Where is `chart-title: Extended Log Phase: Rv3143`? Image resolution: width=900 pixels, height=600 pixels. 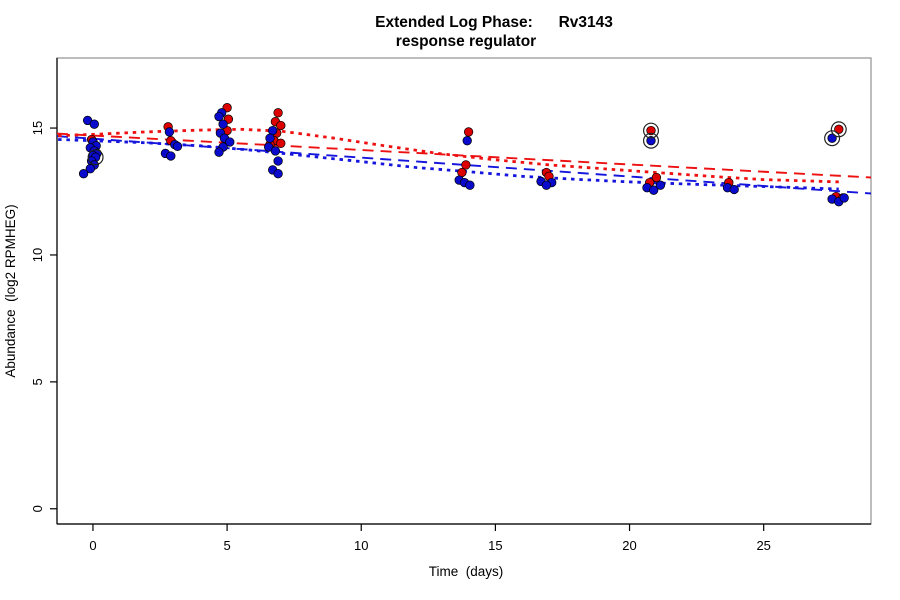
chart-title: Extended Log Phase: Rv3143 is located at coordinates (494, 22).